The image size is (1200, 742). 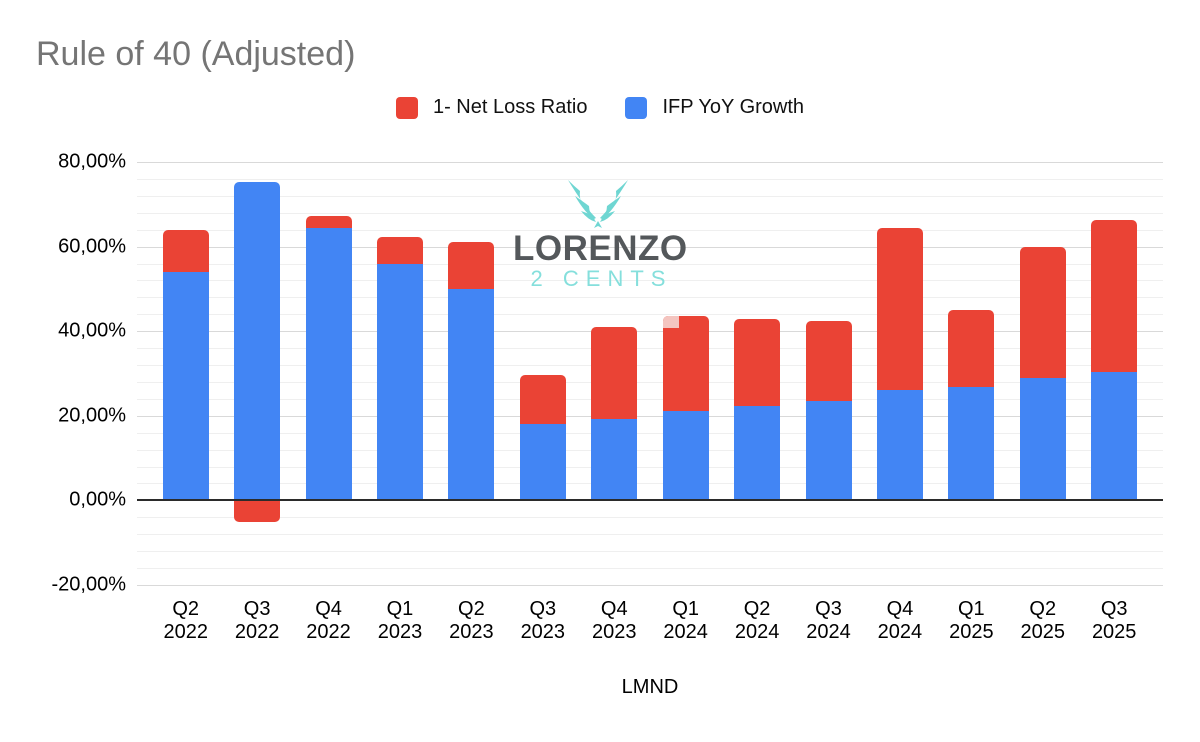 I want to click on x-tick-label: Q3 2025, so click(x=1114, y=620).